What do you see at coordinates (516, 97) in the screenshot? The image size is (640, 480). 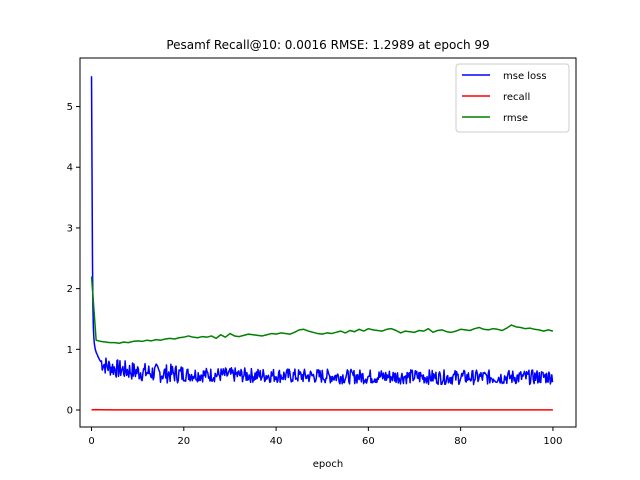 I see `legend-label: recall` at bounding box center [516, 97].